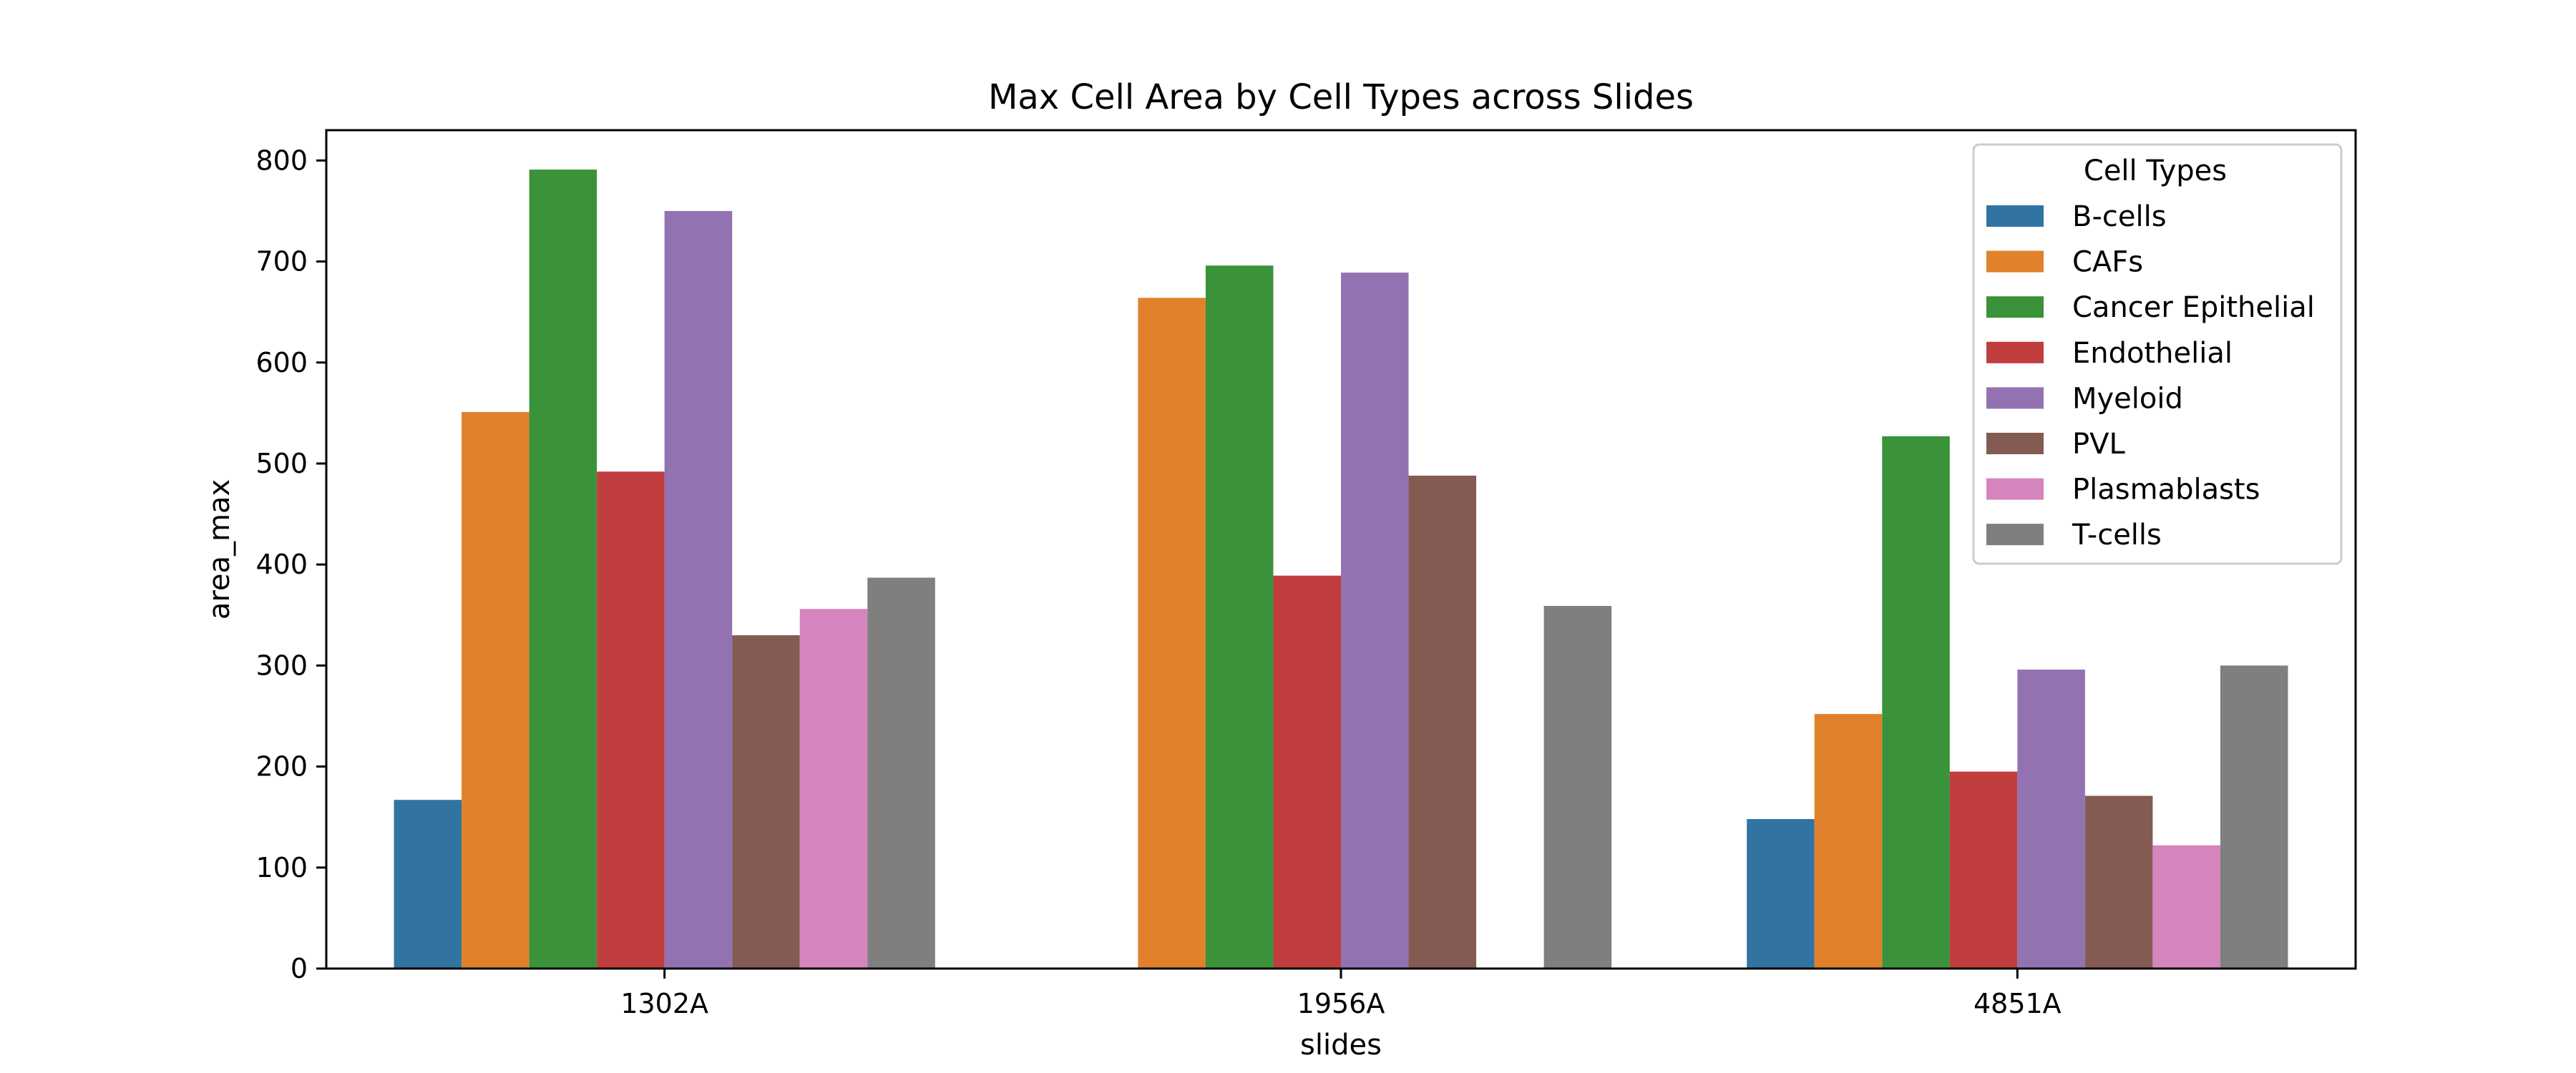 Image resolution: width=2576 pixels, height=1073 pixels. Describe the element at coordinates (2098, 444) in the screenshot. I see `legend-label: PVL` at that location.